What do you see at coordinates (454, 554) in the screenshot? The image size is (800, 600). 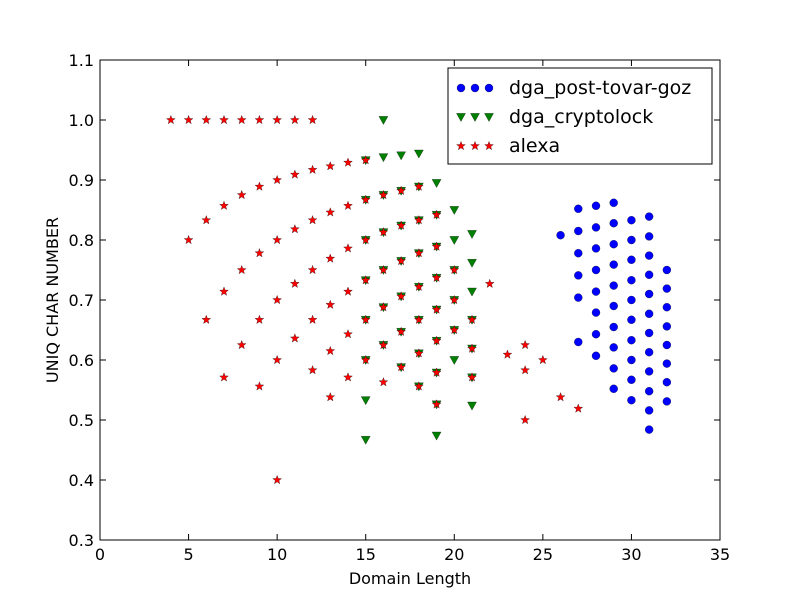 I see `x-tick-label: 20` at bounding box center [454, 554].